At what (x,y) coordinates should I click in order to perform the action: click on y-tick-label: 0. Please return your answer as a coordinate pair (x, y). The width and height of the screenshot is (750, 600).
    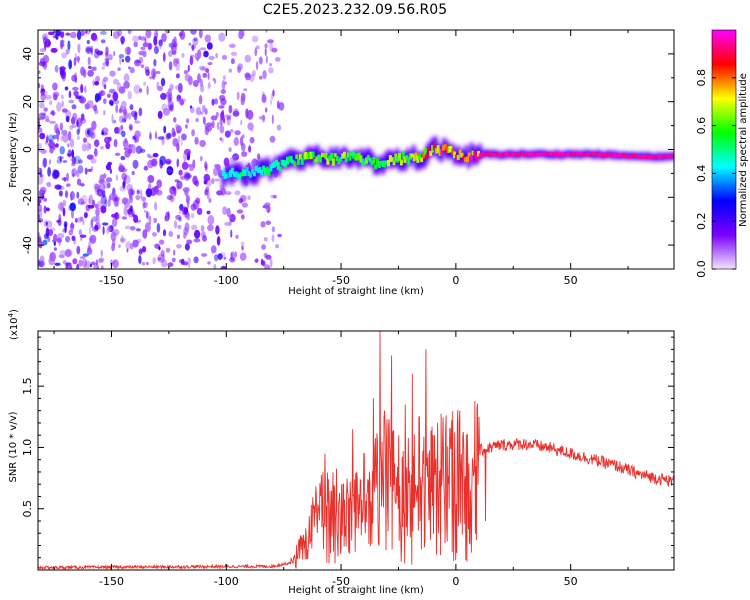
    Looking at the image, I should click on (27, 149).